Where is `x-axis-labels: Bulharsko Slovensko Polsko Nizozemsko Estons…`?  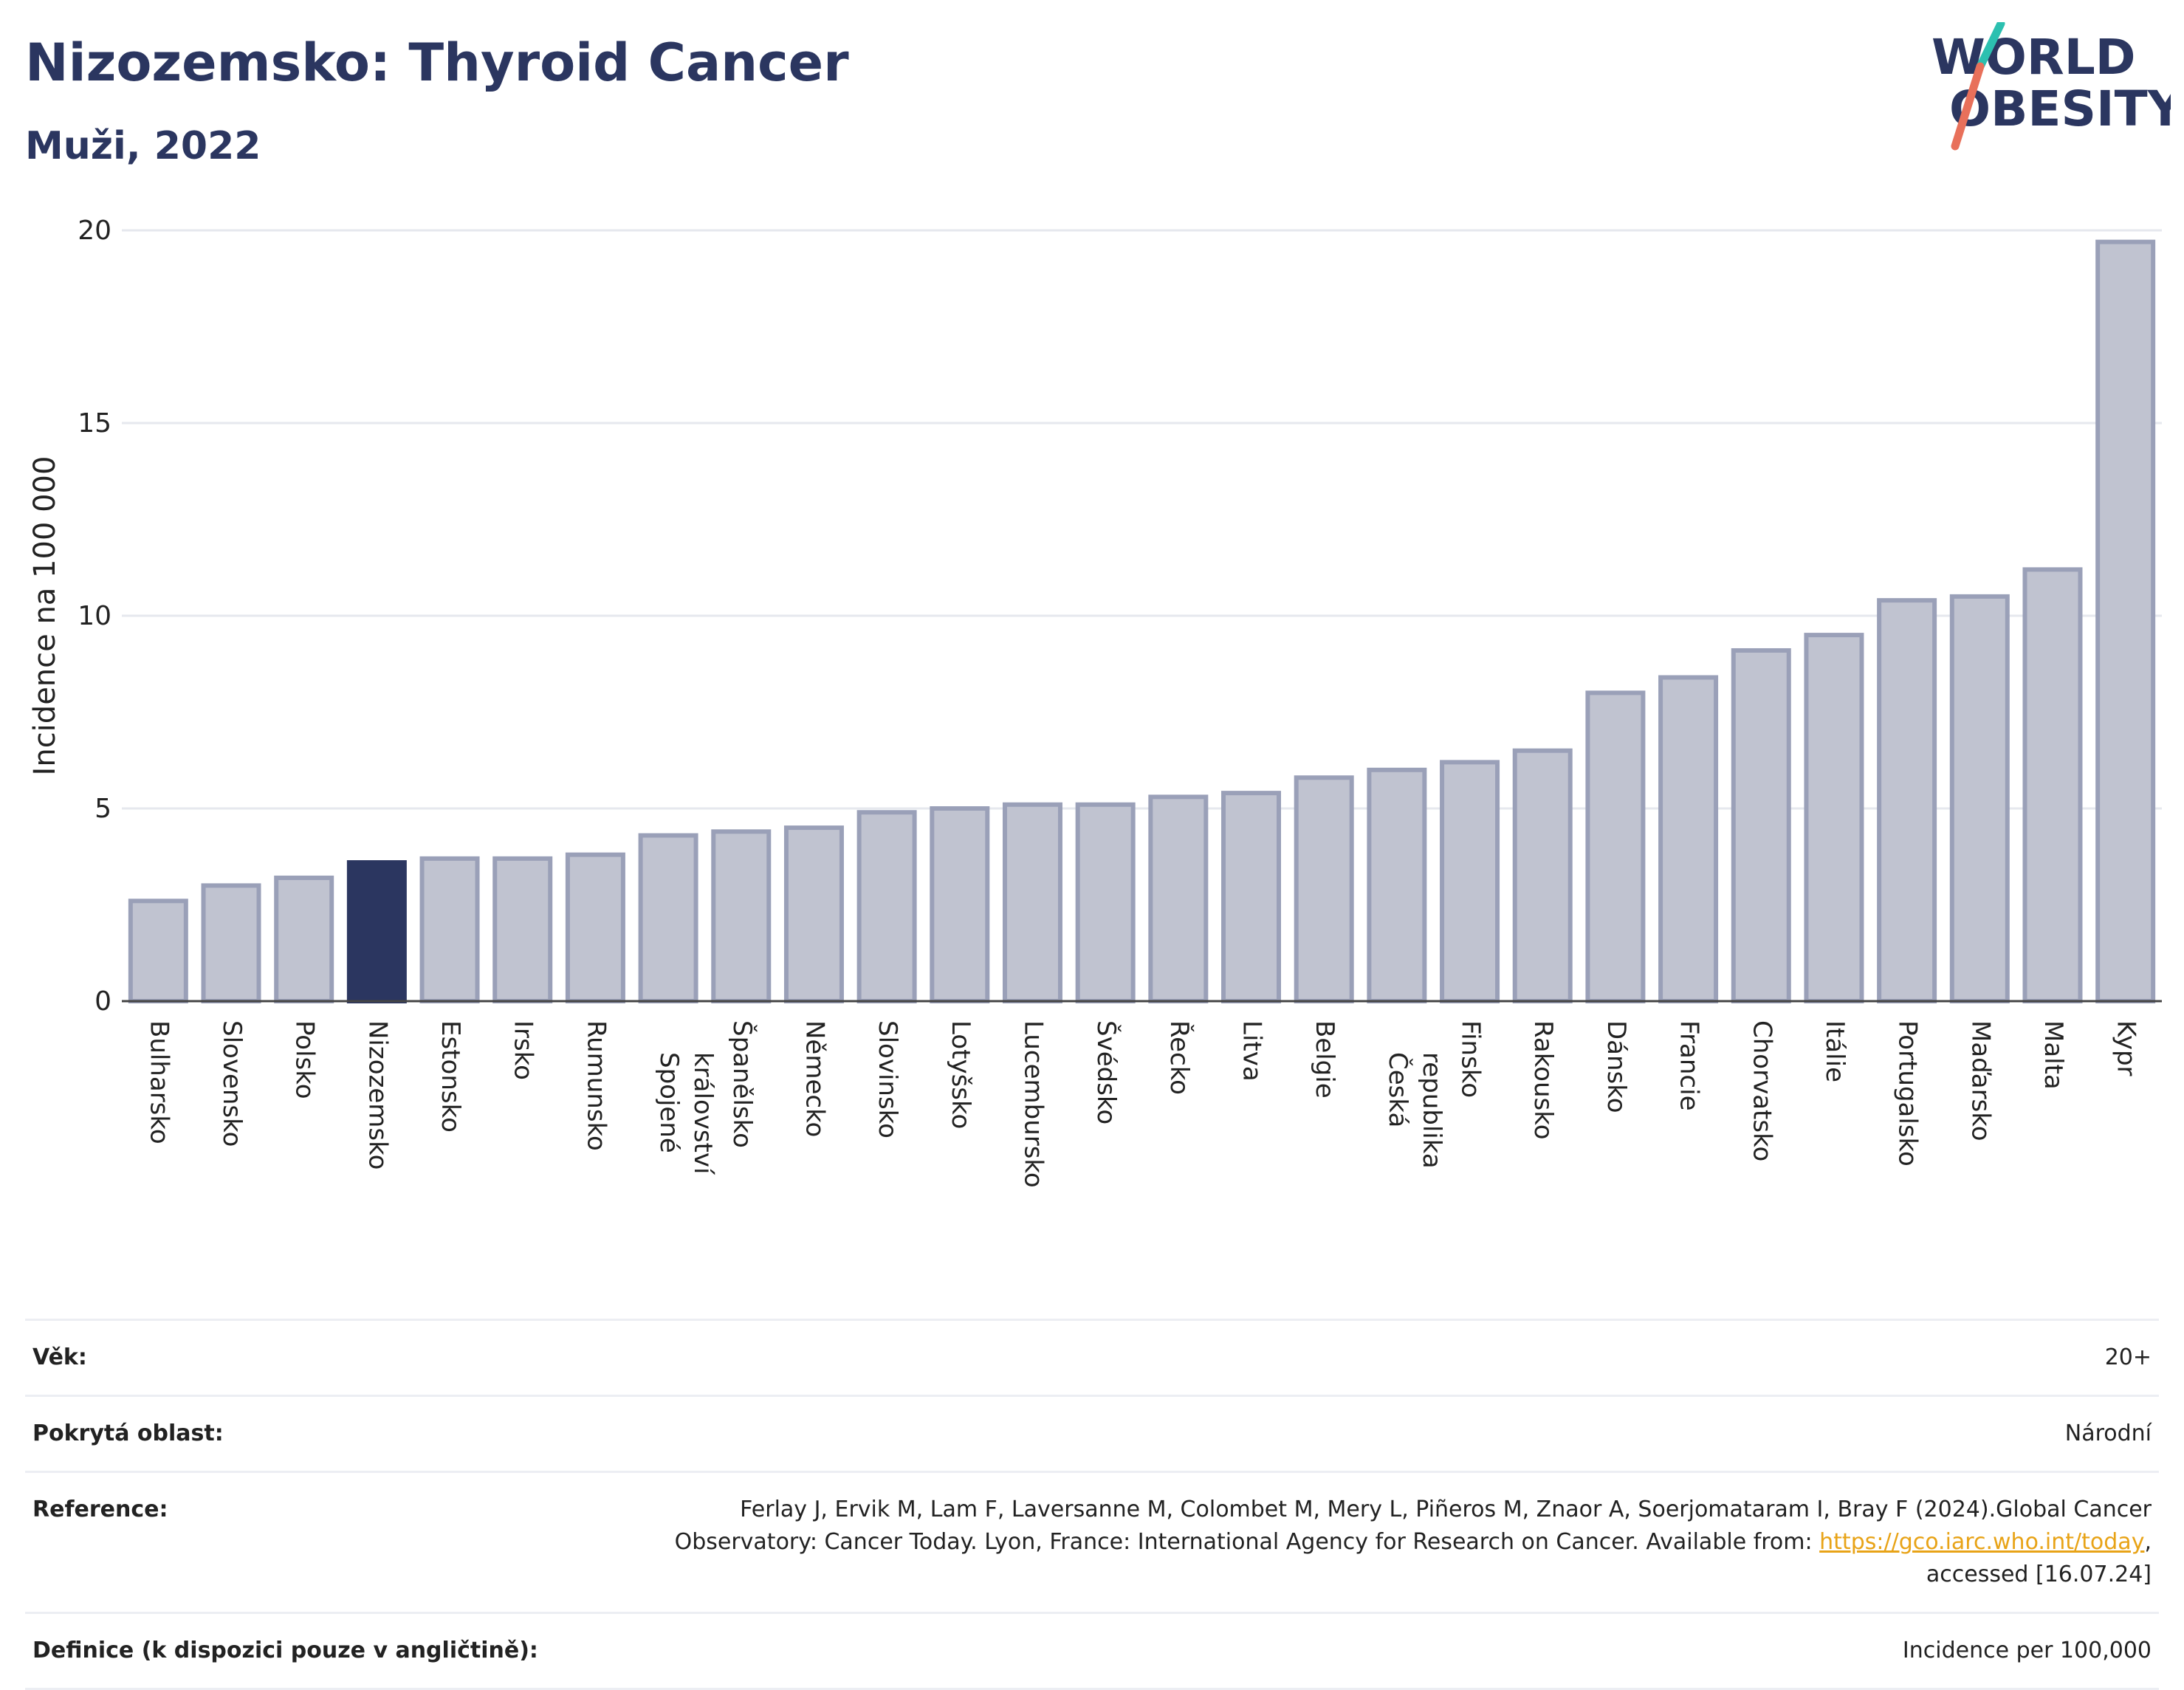
x-axis-labels: Bulharsko Slovensko Polsko Nizozemsko Estons… is located at coordinates (1142, 1104).